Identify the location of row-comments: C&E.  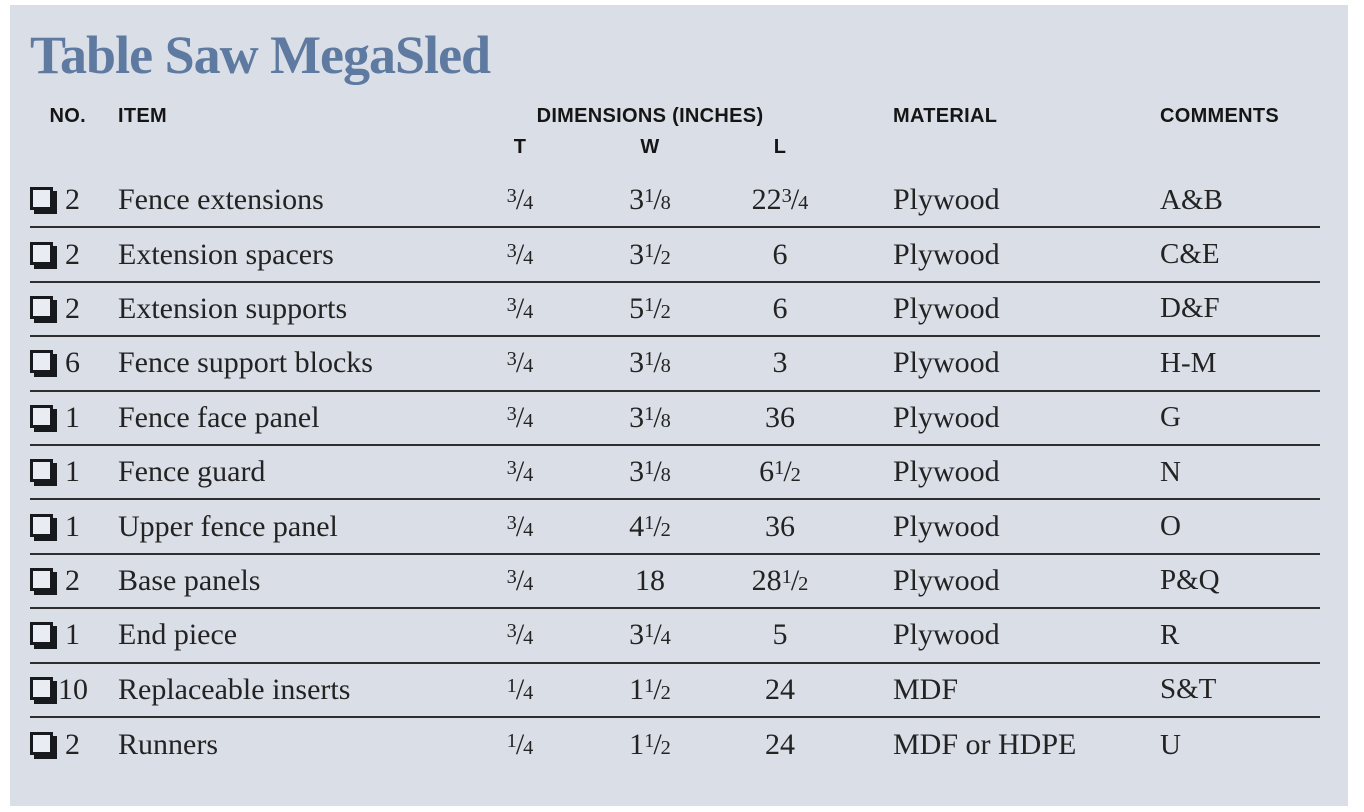
(1190, 254).